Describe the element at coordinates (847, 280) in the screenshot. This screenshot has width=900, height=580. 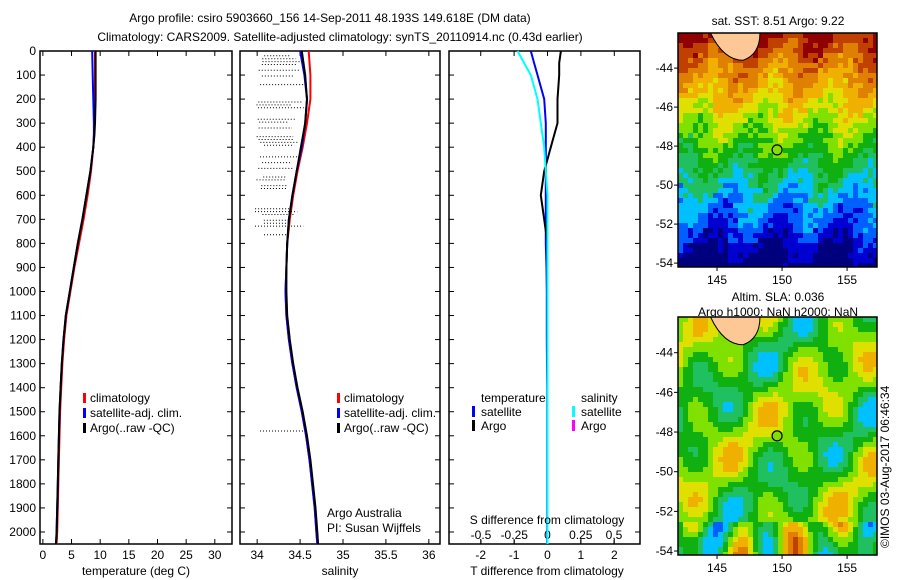
I see `lon-tick-label: 155` at that location.